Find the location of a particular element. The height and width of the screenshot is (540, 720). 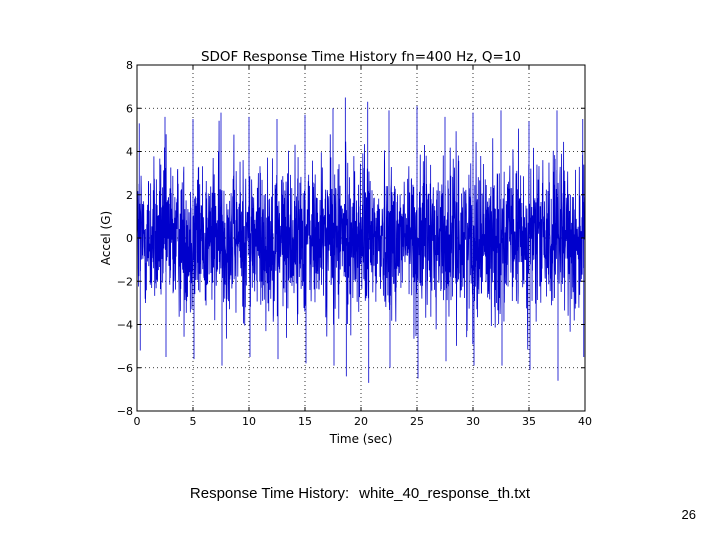

page-number: 26 is located at coordinates (688, 514).